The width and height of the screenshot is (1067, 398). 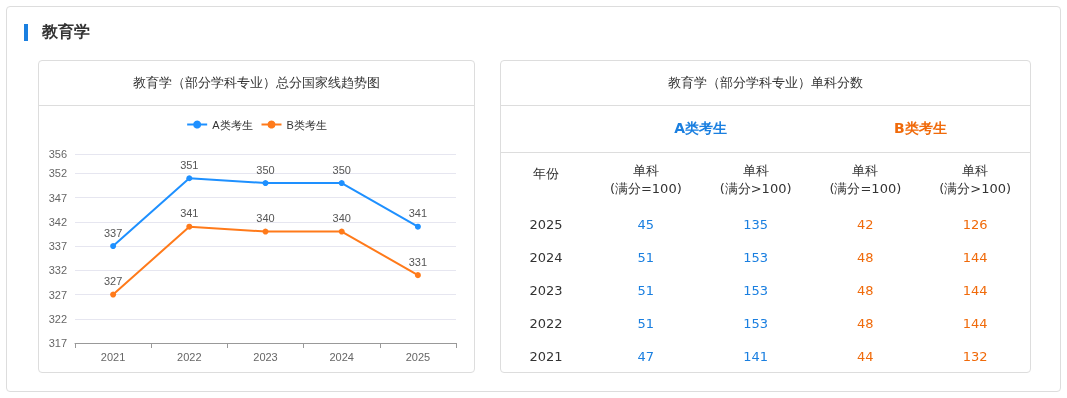 I want to click on data-label: 327, so click(x=113, y=281).